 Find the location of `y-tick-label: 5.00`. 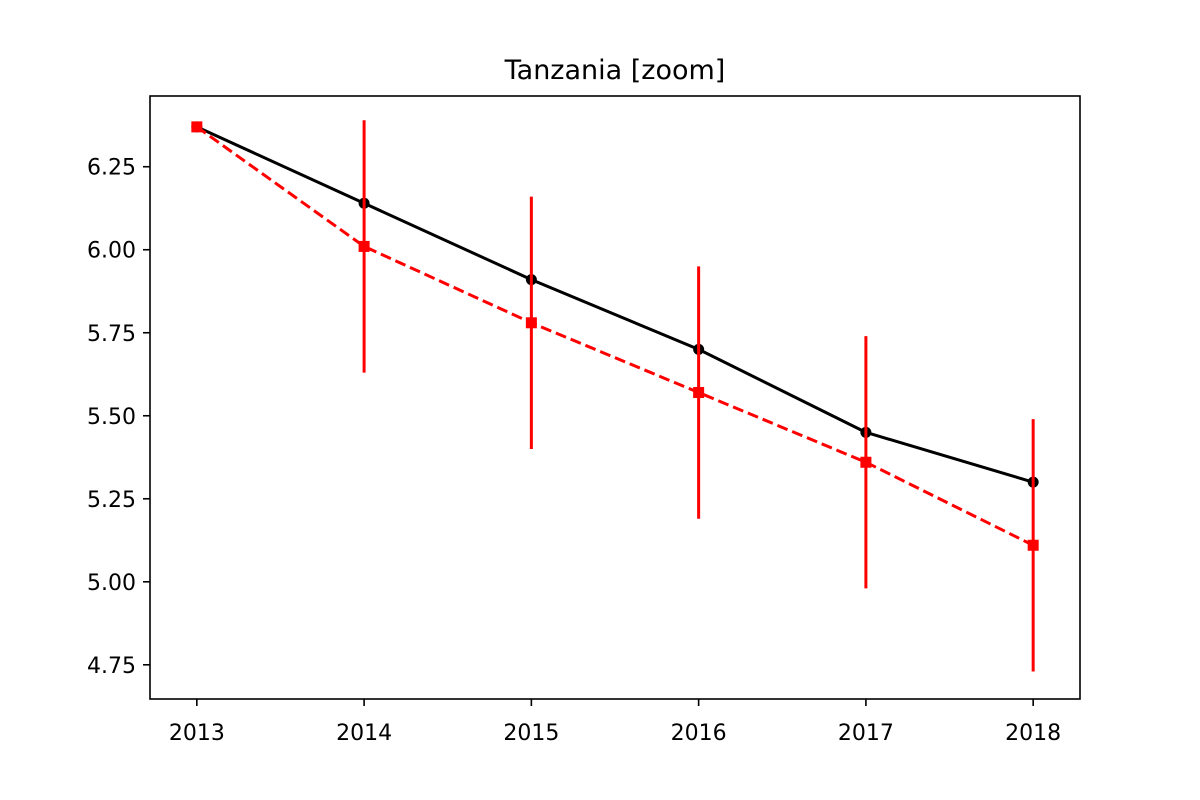

y-tick-label: 5.00 is located at coordinates (111, 583).